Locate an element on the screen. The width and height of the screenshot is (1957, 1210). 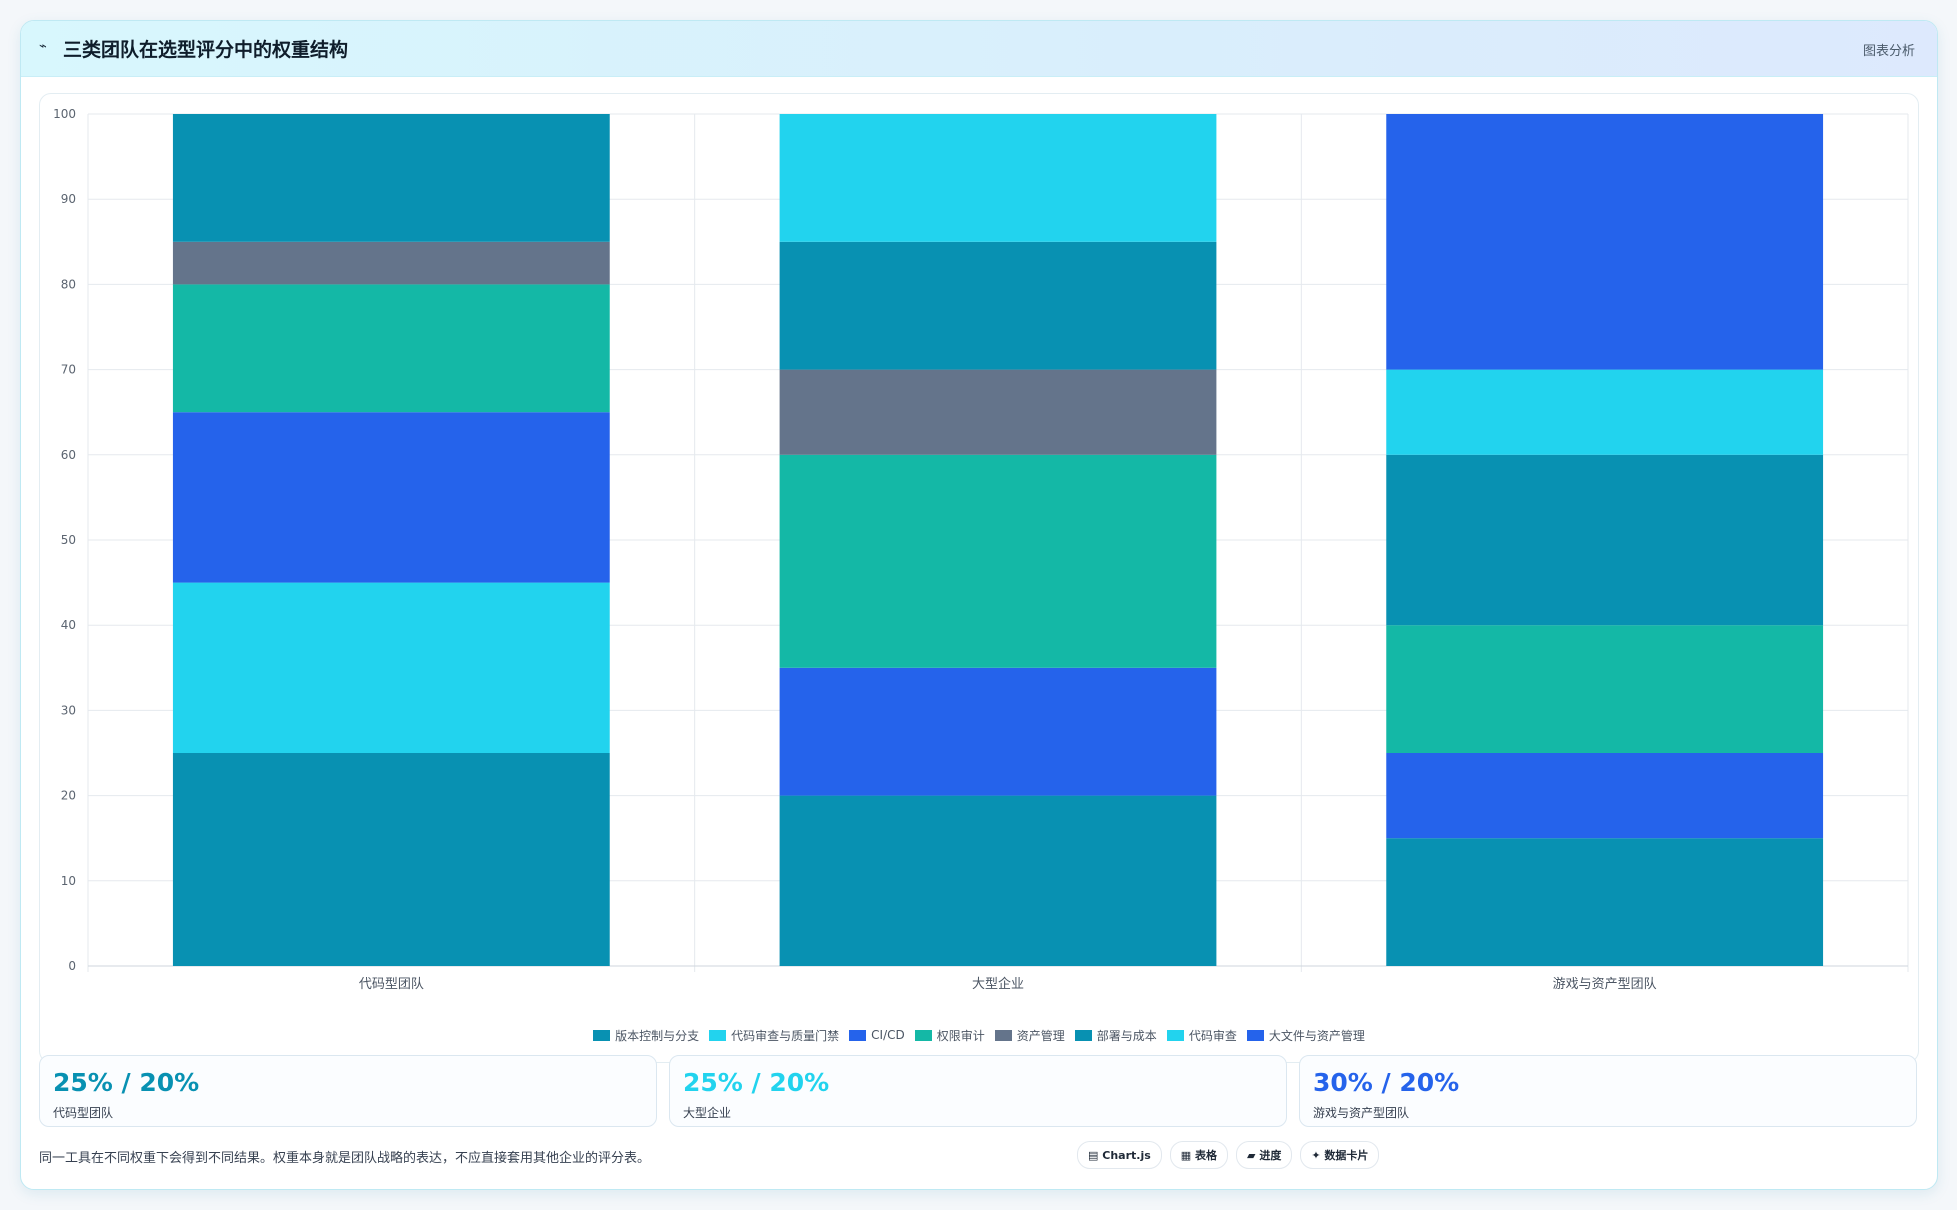
stat-label: 游戏与资产型团队 is located at coordinates (1361, 1113).